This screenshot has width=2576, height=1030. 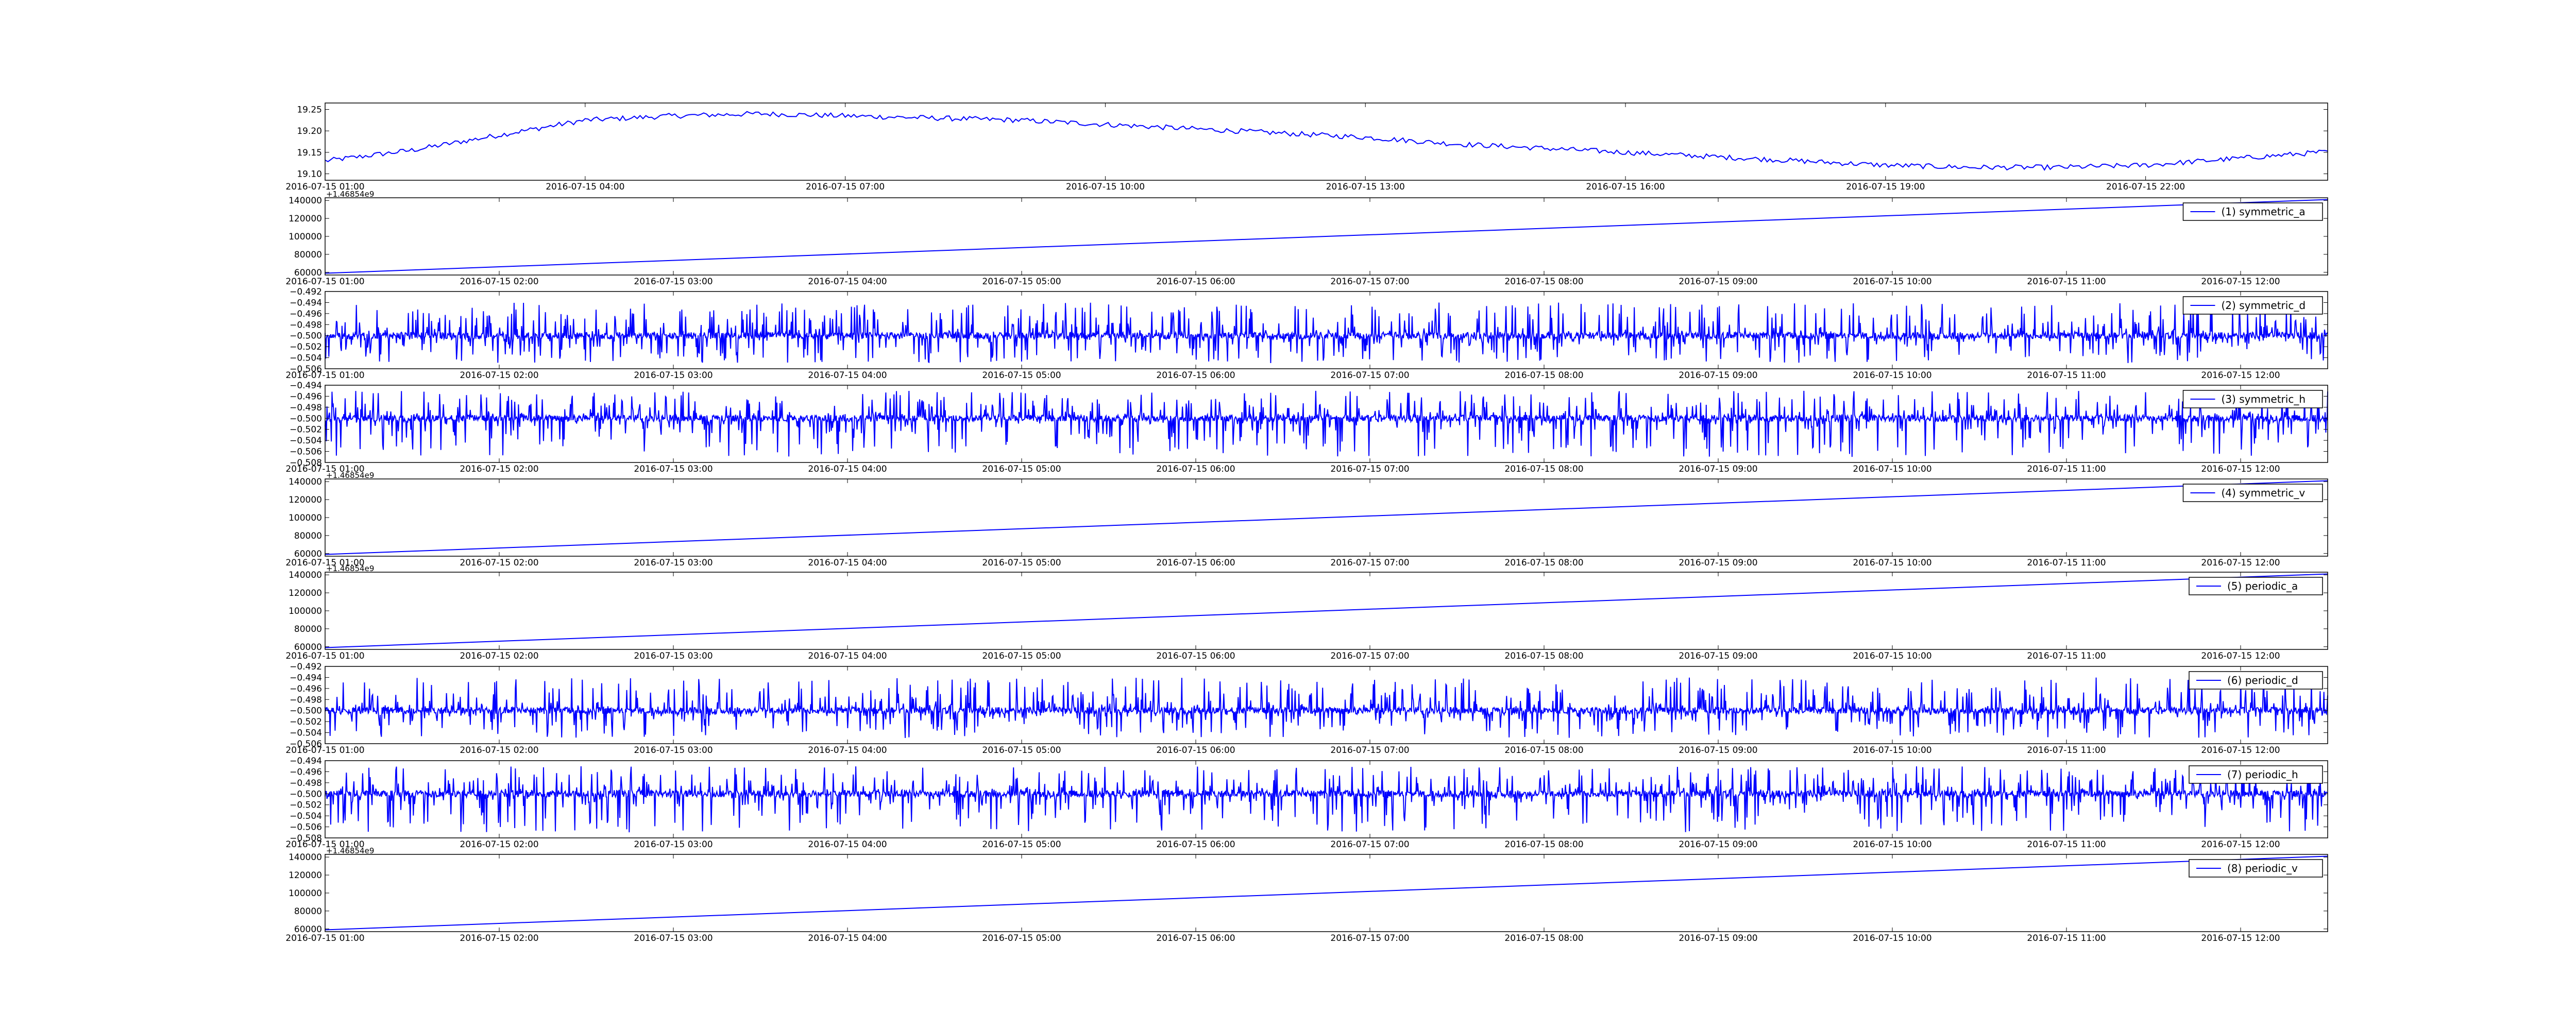 I want to click on y-tick-label: −0.506, so click(x=306, y=452).